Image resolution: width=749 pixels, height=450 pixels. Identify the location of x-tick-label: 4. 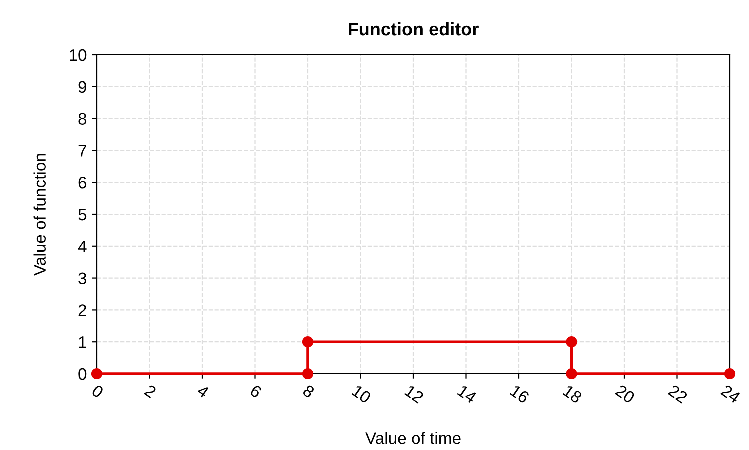
(203, 391).